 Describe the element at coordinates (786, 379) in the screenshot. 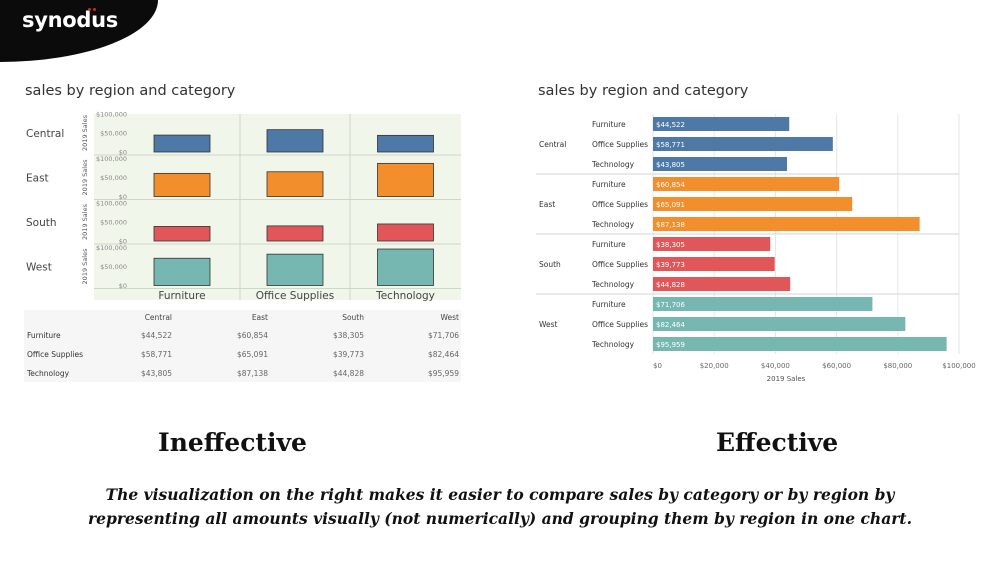

I see `x-axis-label: 2019 Sales` at that location.